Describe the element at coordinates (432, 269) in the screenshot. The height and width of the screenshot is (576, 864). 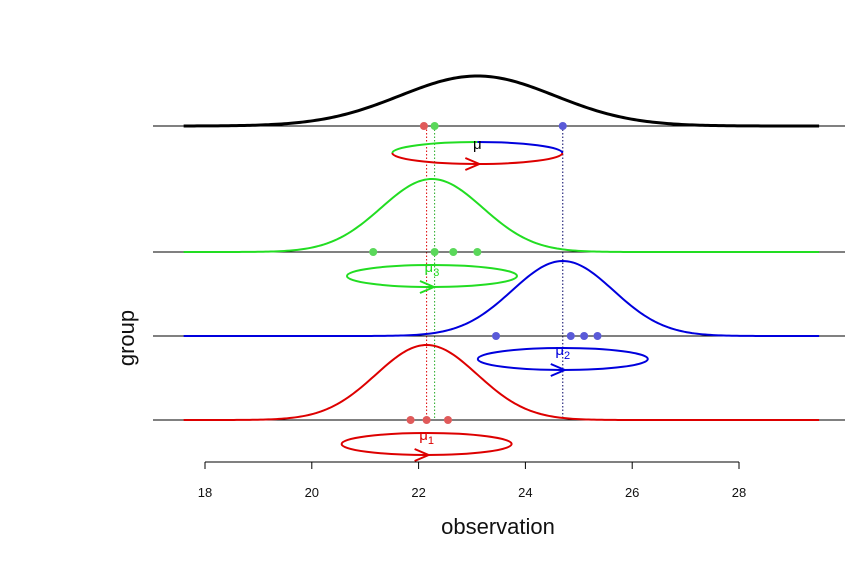
I see `mu-label-group3: μ3` at that location.